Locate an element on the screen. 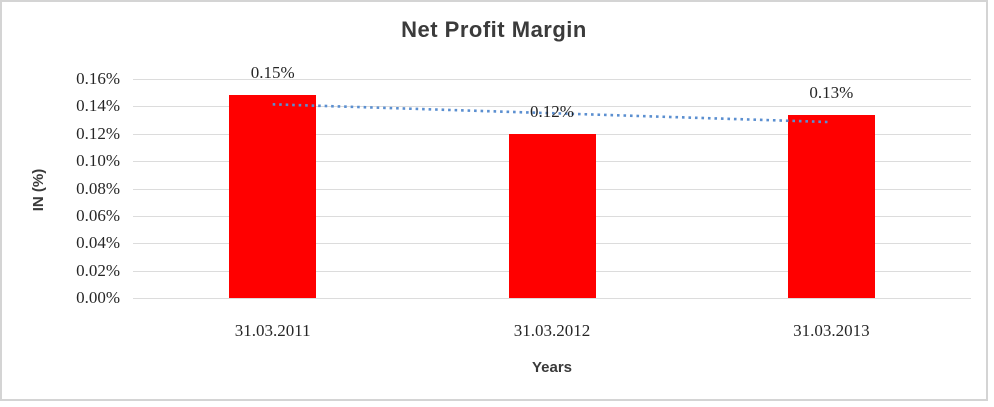 The width and height of the screenshot is (994, 407). category-label: 31.03.2013 is located at coordinates (831, 330).